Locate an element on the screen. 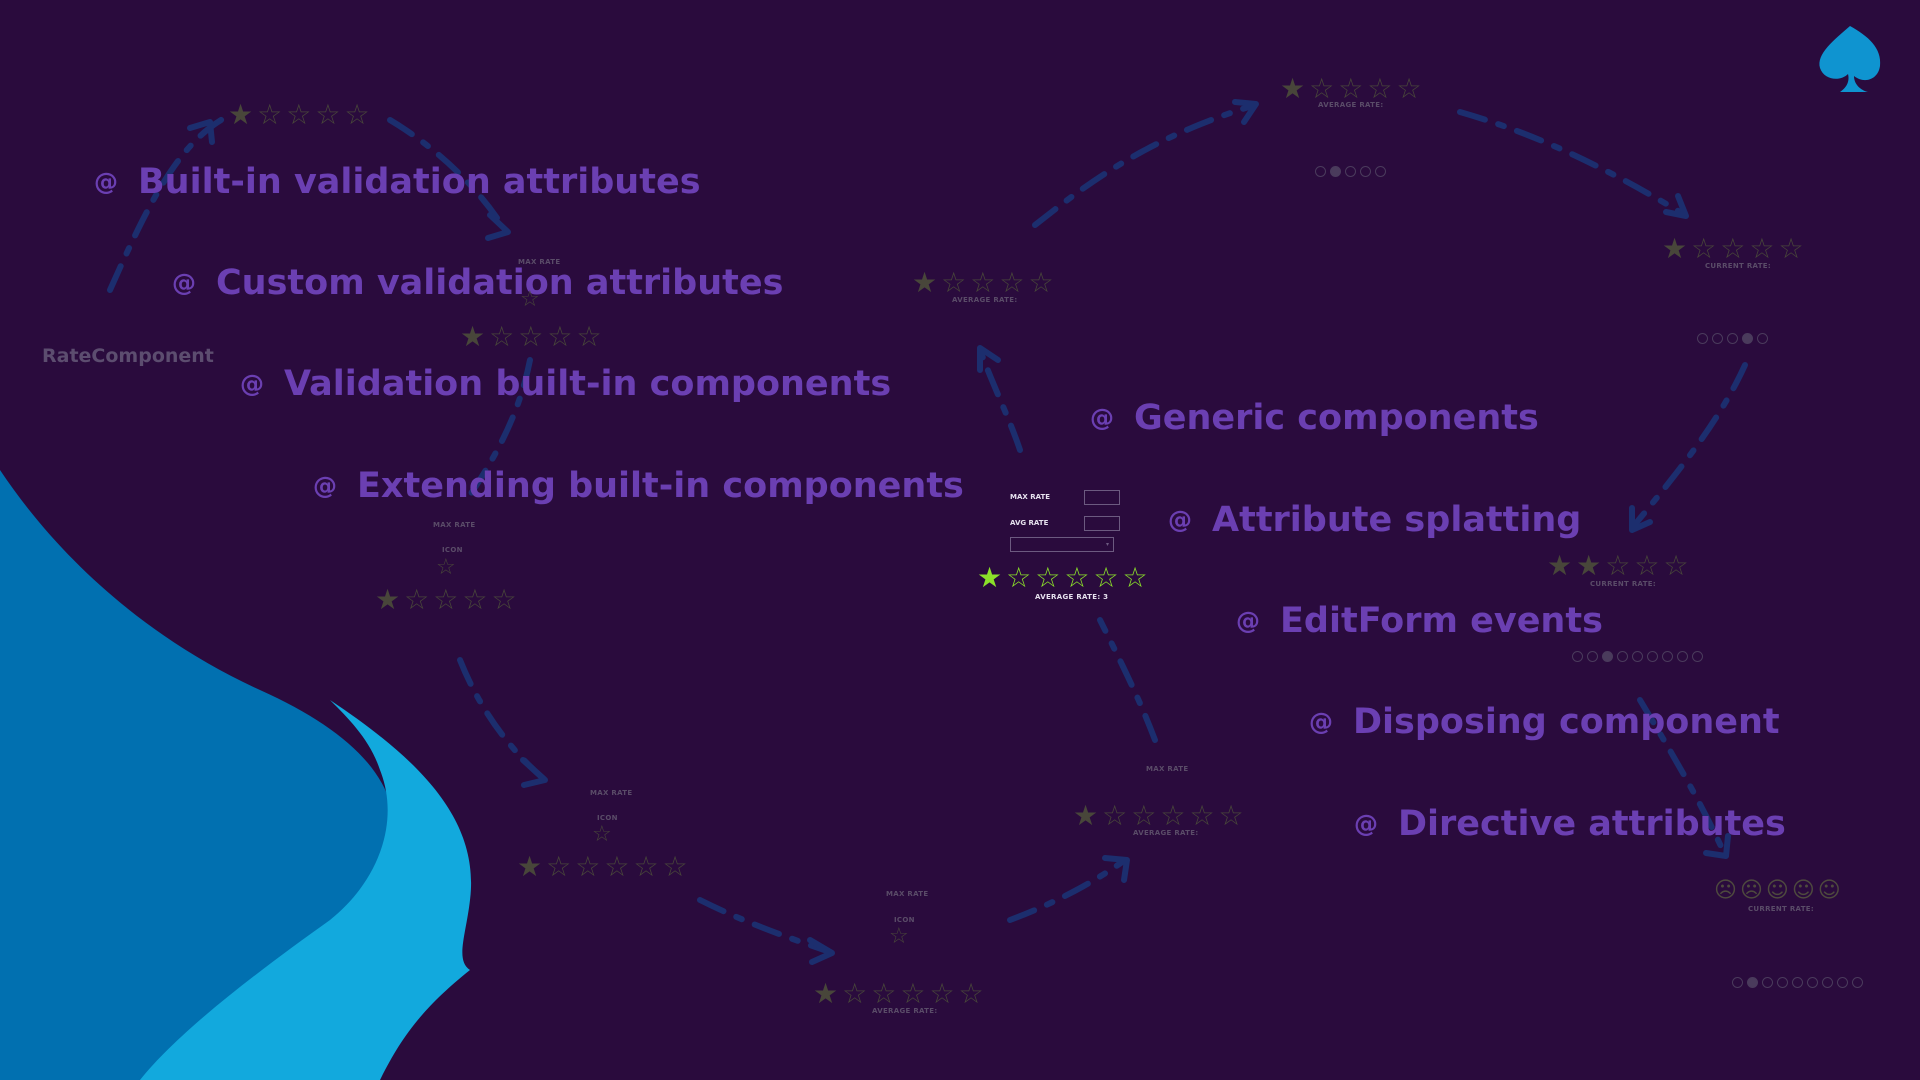 The height and width of the screenshot is (1080, 1920). topic-label: Extending built-in components is located at coordinates (660, 486).